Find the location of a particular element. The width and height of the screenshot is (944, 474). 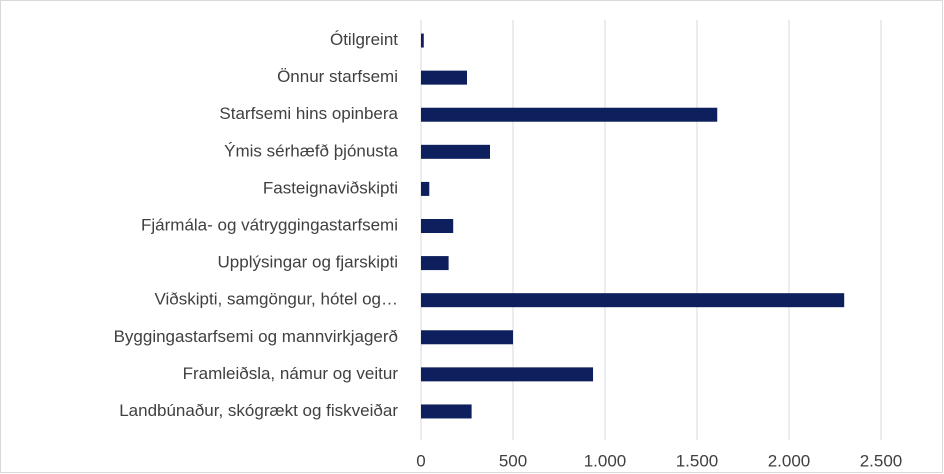

x-tick-label: 1.500 is located at coordinates (697, 460).